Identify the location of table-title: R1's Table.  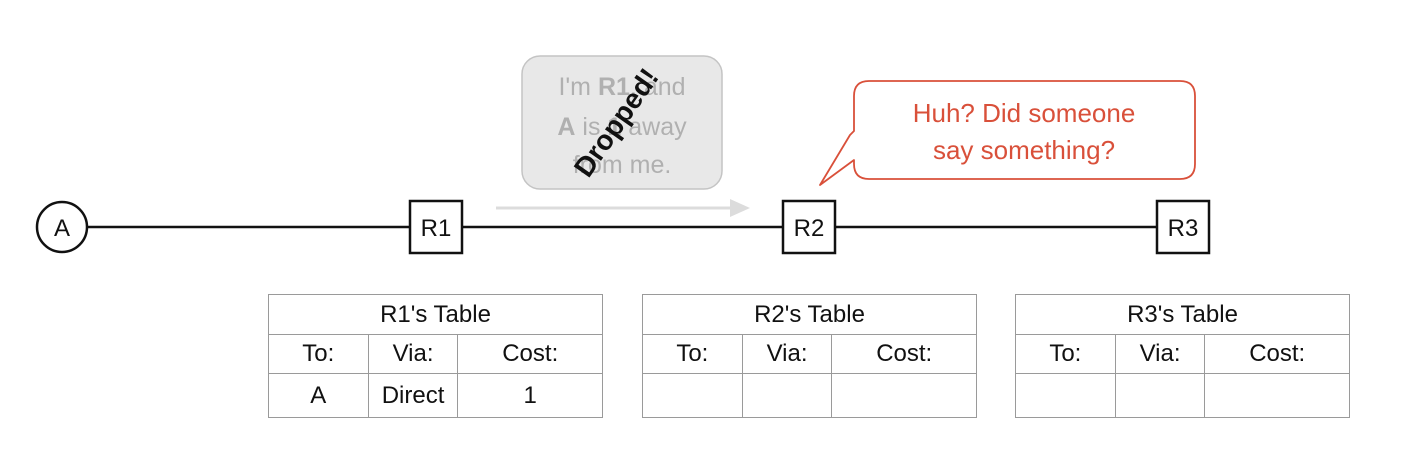
(435, 314).